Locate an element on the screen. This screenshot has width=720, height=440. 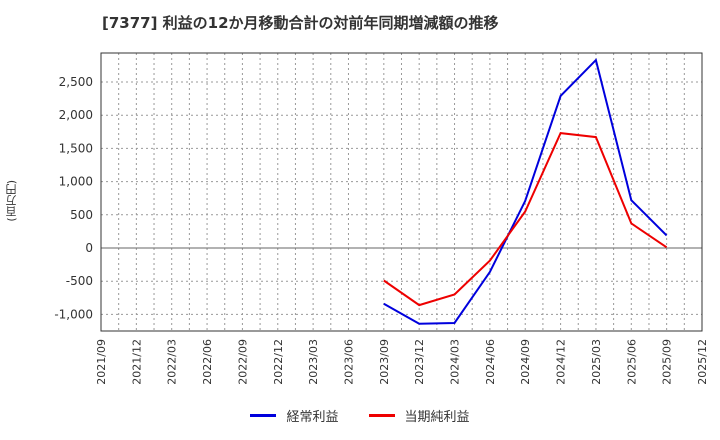
x-tick-label: 2025/03 is located at coordinates (596, 362).